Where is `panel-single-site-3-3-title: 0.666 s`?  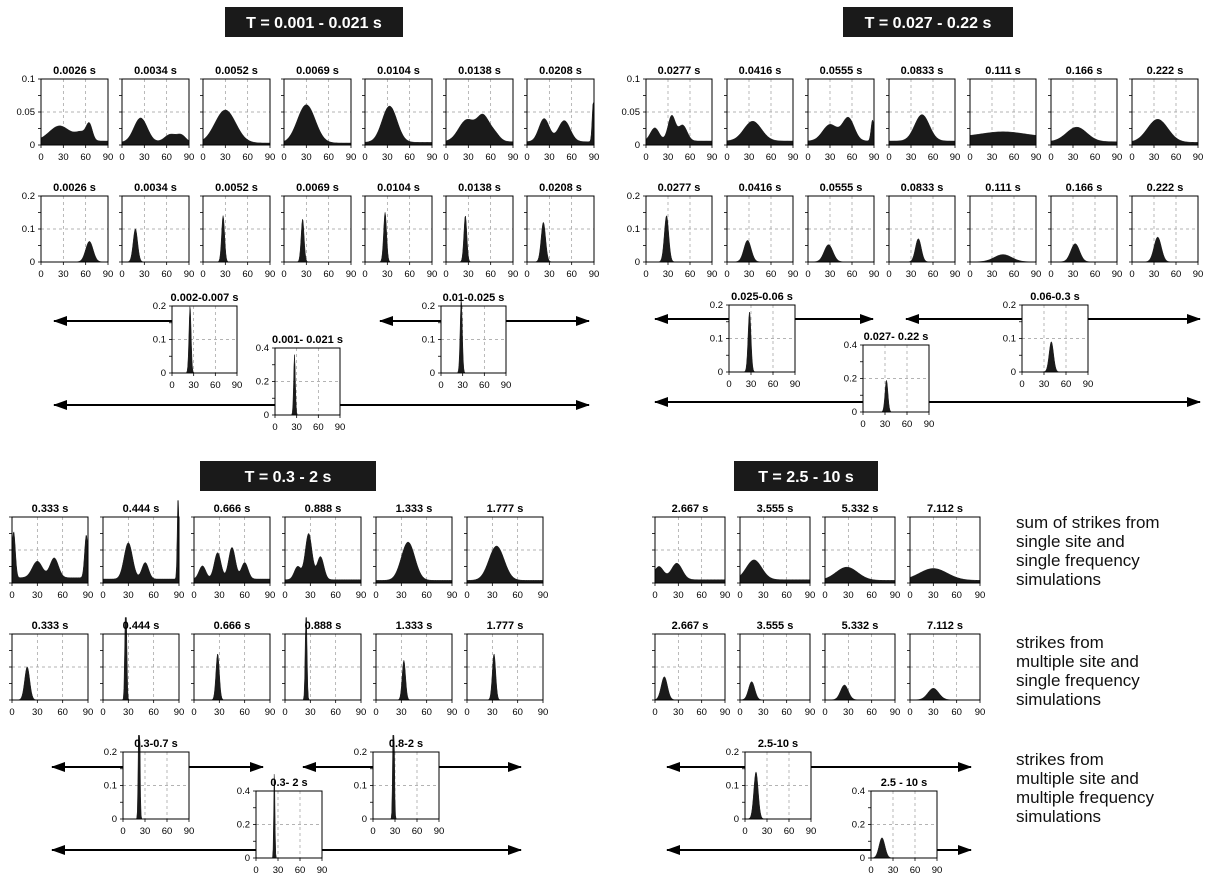
panel-single-site-3-3-title: 0.666 s is located at coordinates (232, 509).